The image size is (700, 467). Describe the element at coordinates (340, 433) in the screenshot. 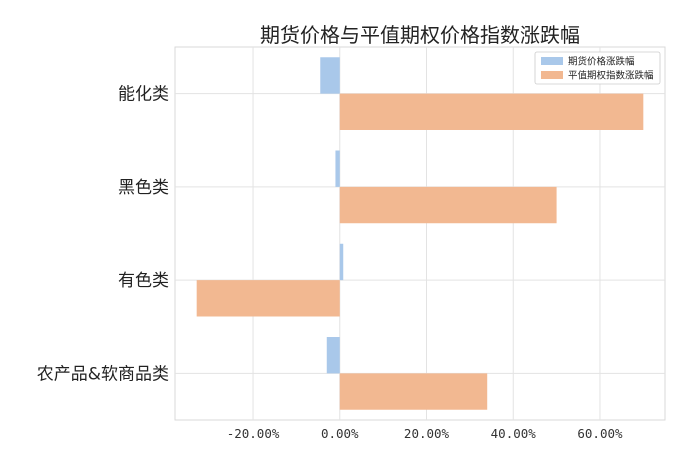

I see `x-tick-label: 0.00%` at that location.